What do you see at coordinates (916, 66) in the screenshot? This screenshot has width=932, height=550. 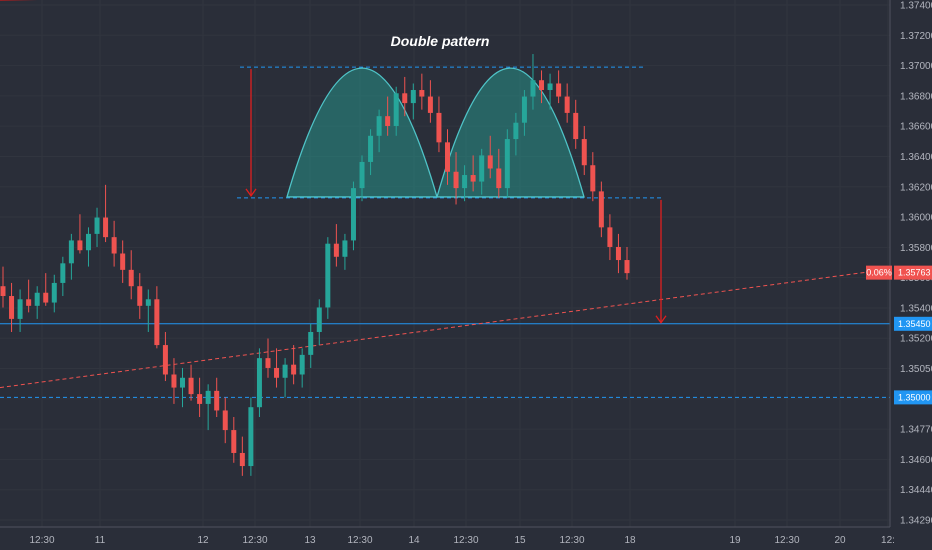 I see `price-tick-label: 1.37000` at bounding box center [916, 66].